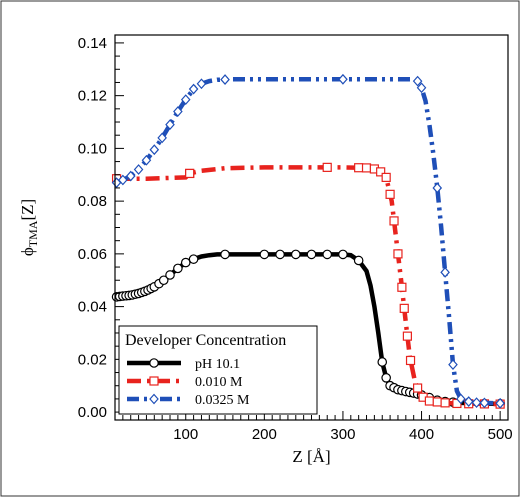 The width and height of the screenshot is (520, 497). I want to click on legend-entry-label: pH 10.1, so click(217, 364).